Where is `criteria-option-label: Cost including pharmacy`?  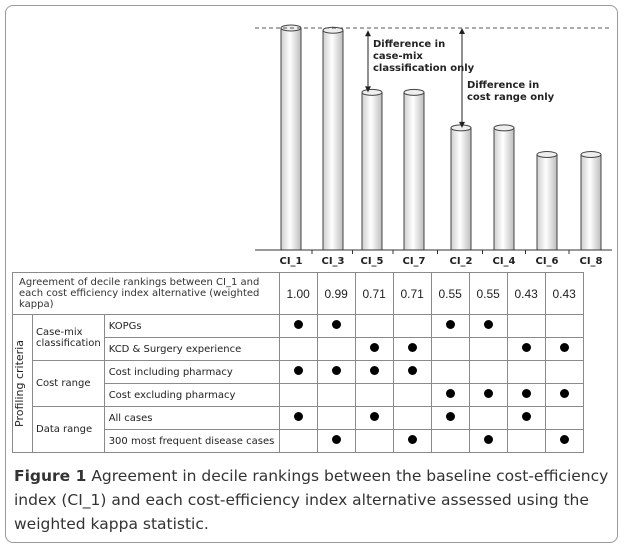
criteria-option-label: Cost including pharmacy is located at coordinates (191, 372).